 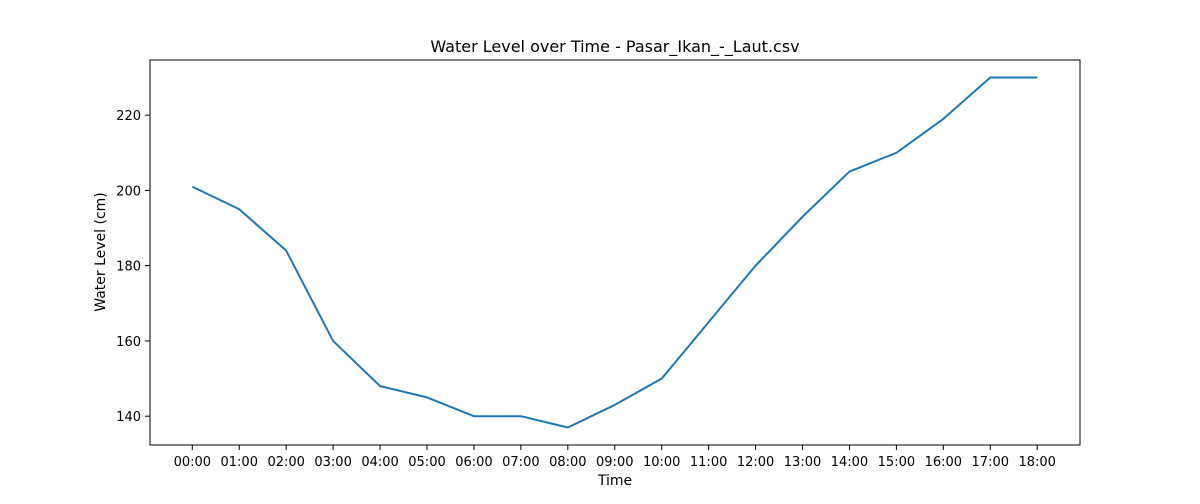 I want to click on y-tick-label: 220, so click(x=128, y=116).